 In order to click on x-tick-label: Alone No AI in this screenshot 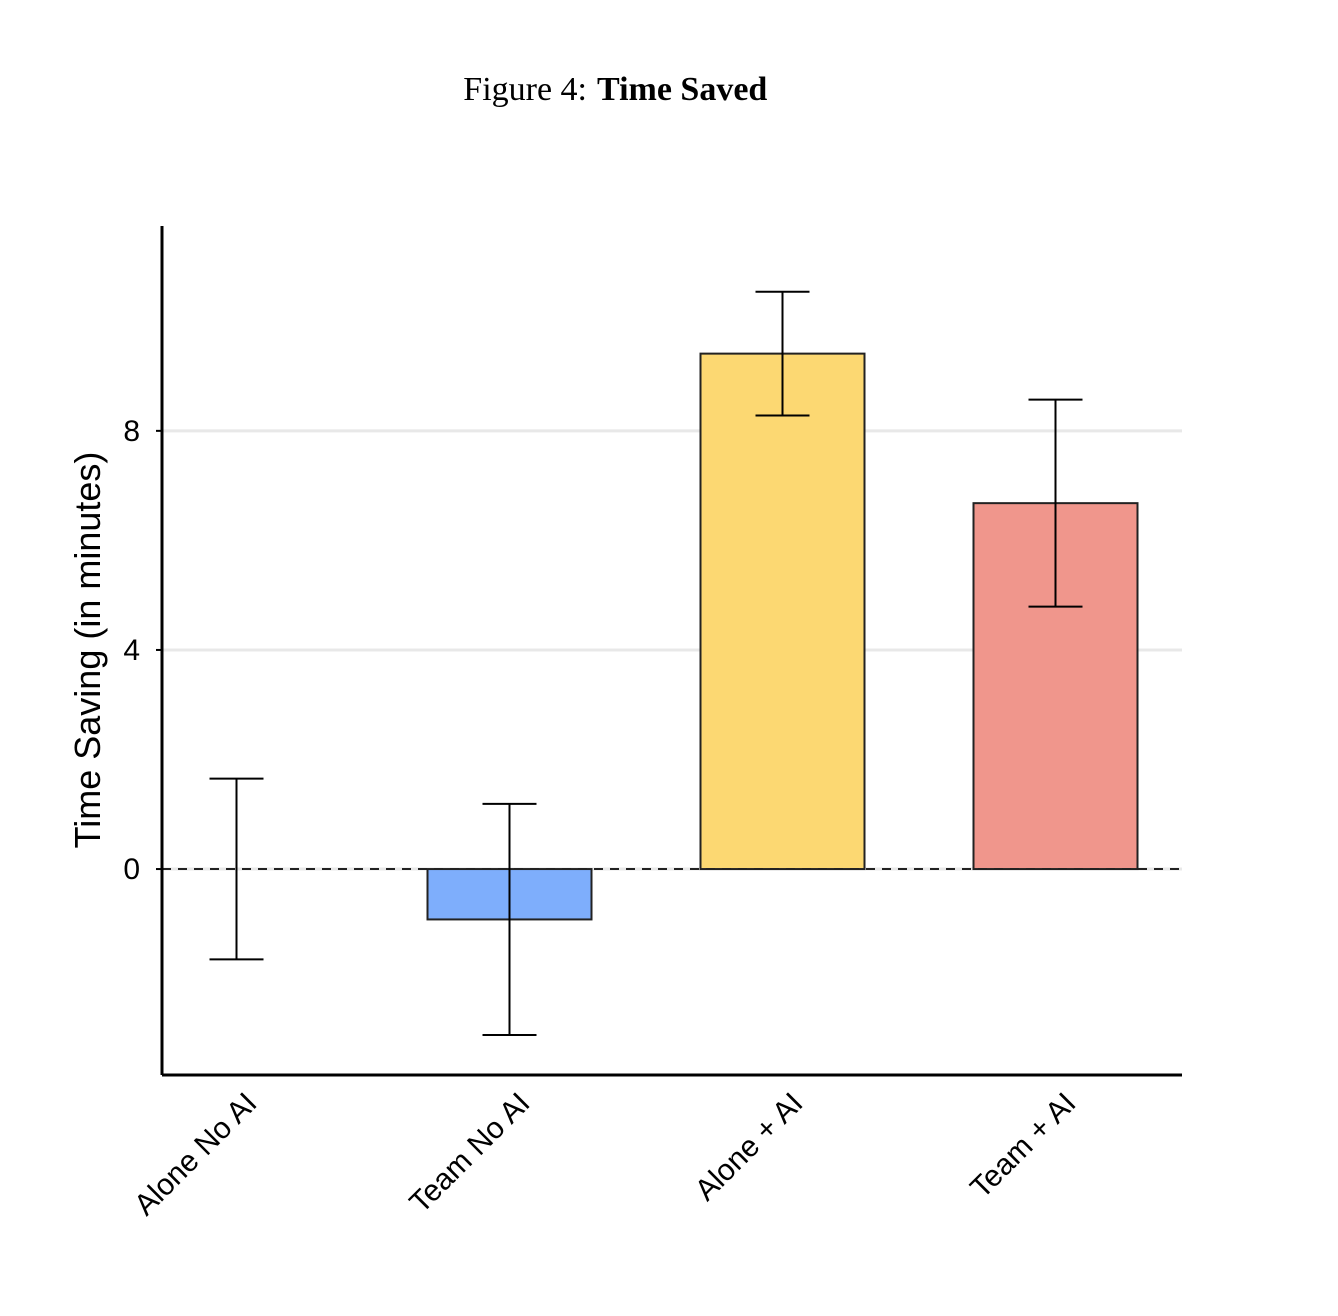, I will do `click(195, 1154)`.